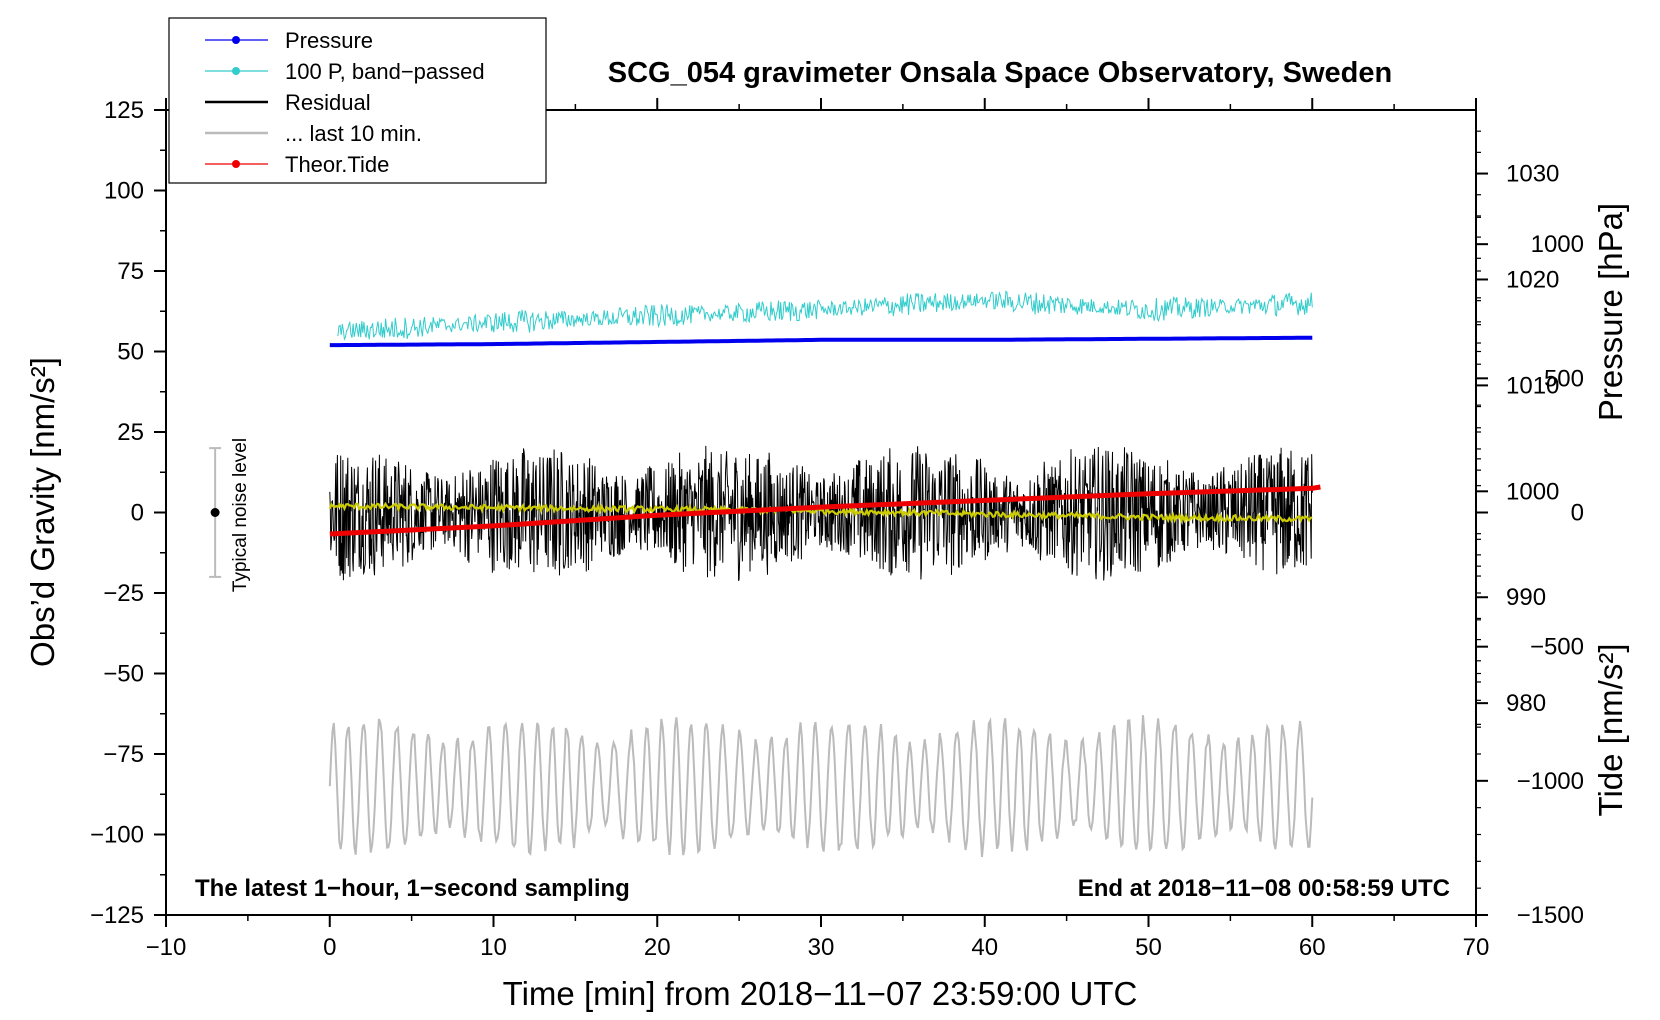  Describe the element at coordinates (1557, 647) in the screenshot. I see `tide-tick-label: −500` at that location.